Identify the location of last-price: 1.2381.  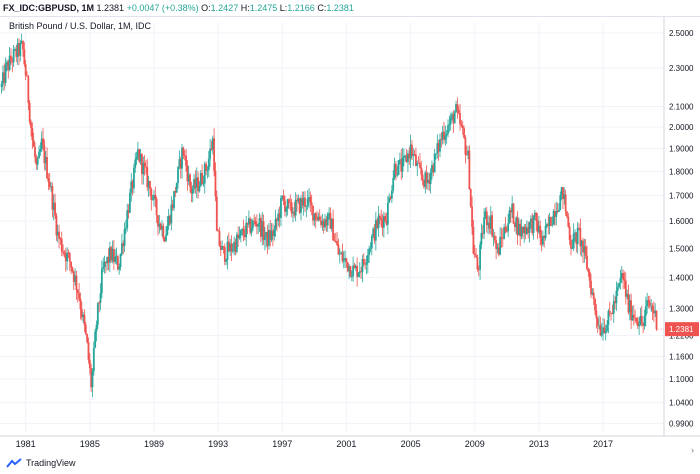
(110, 8).